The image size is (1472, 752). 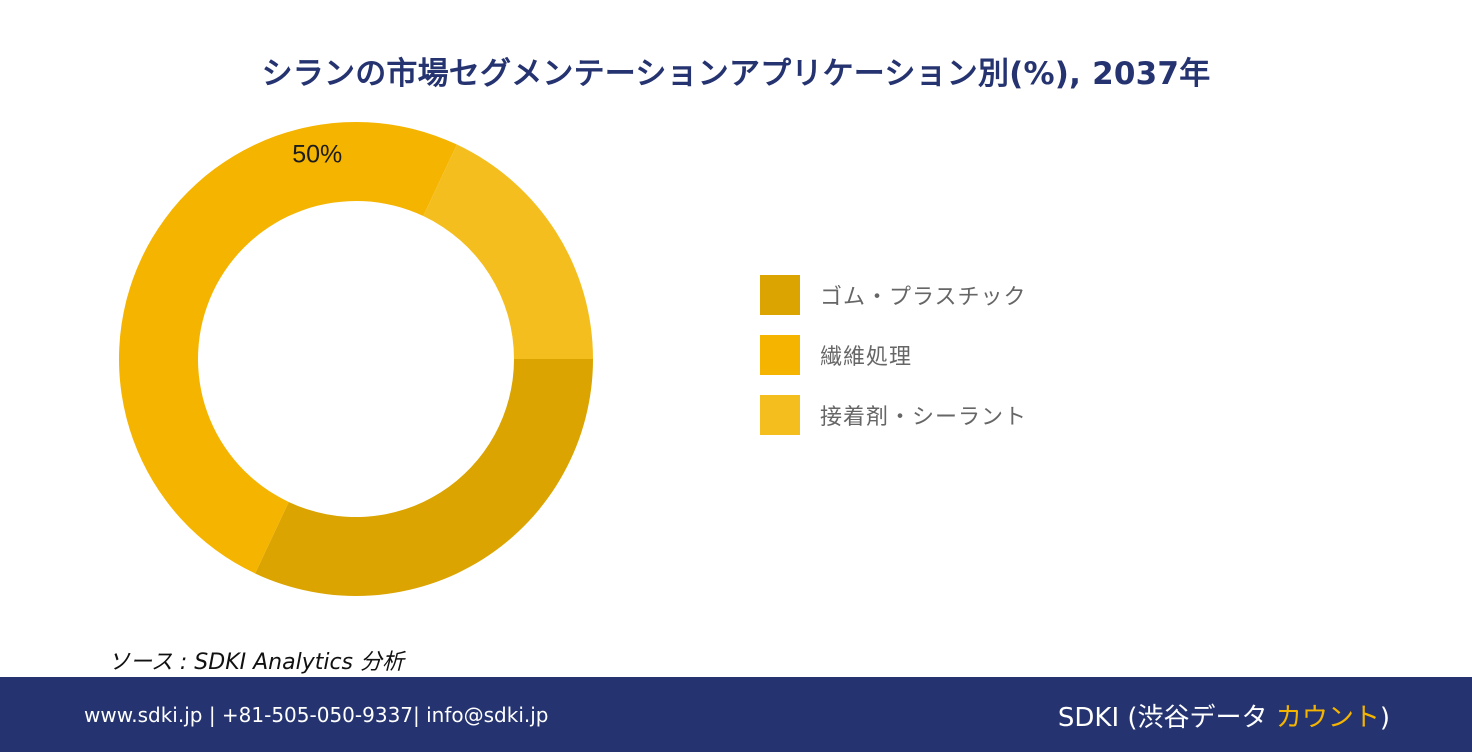 I want to click on brand-suffix: ), so click(x=1384, y=718).